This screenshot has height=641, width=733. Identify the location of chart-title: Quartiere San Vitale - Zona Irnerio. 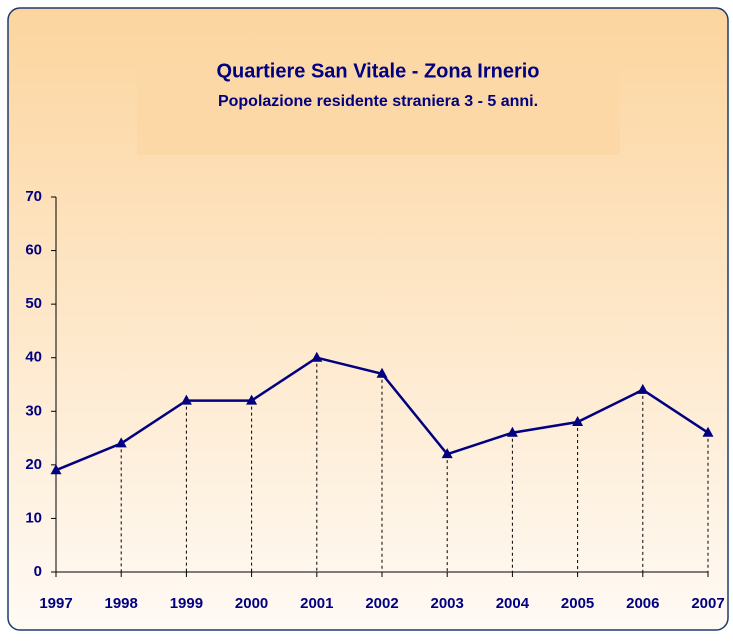
(377, 71).